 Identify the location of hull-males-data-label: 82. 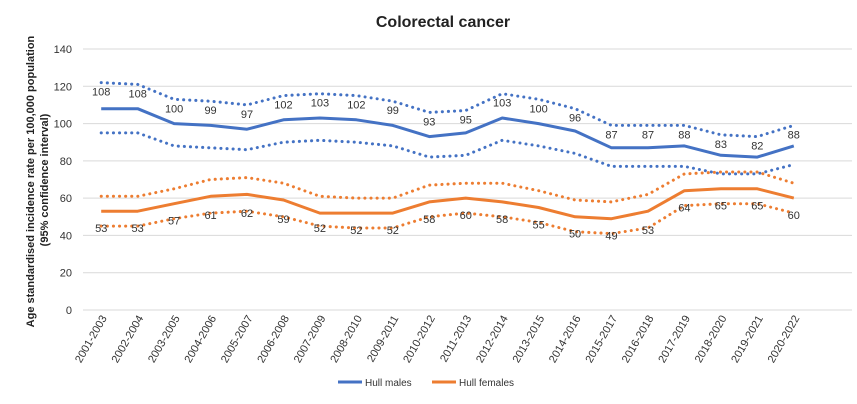
(757, 147).